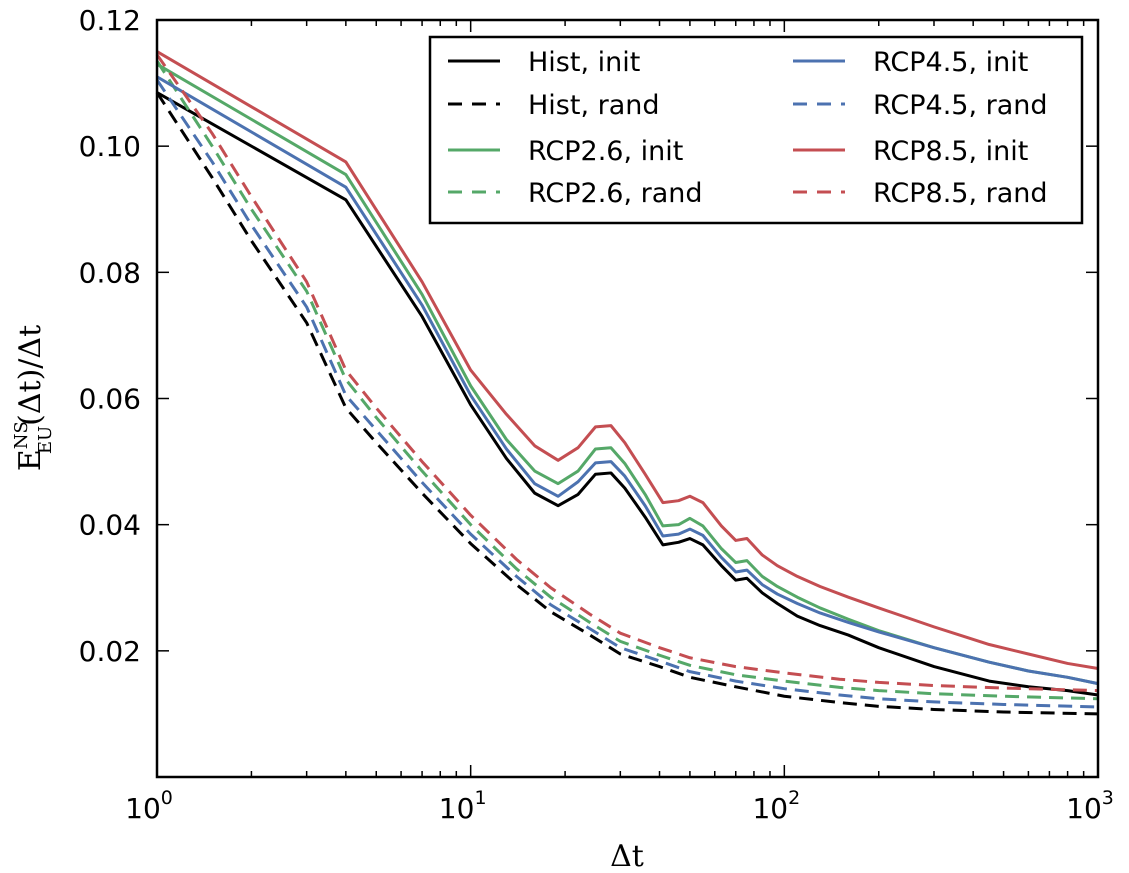 The width and height of the screenshot is (1129, 873). What do you see at coordinates (950, 151) in the screenshot?
I see `legend-label: RCP8.5, init` at bounding box center [950, 151].